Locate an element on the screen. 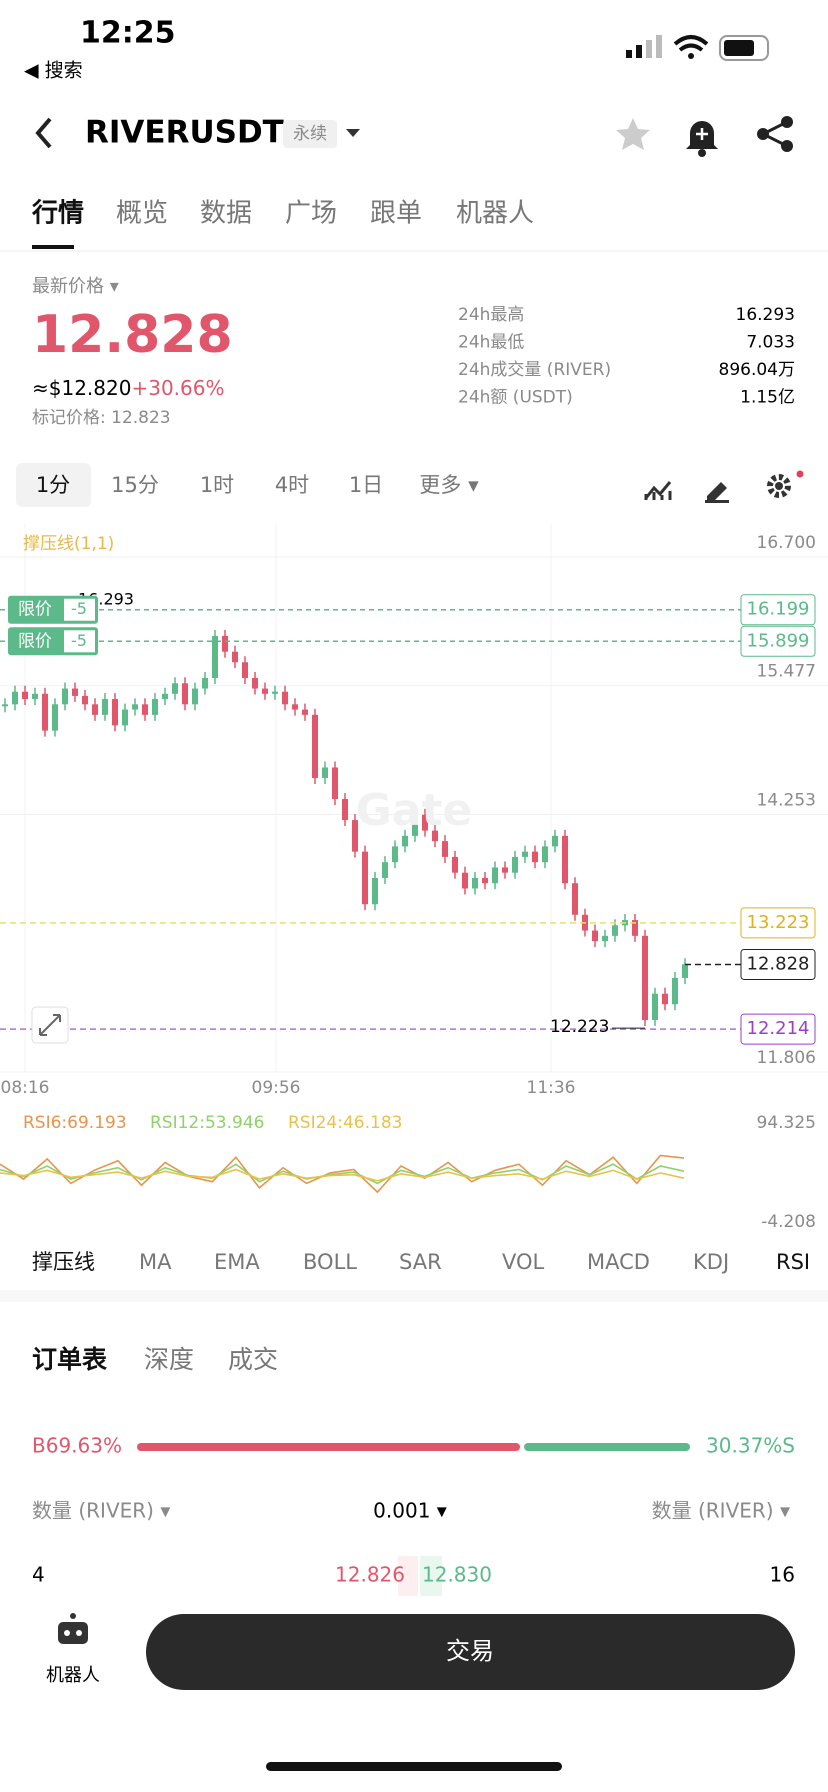 The height and width of the screenshot is (1792, 828). stat-label: 24h最高 is located at coordinates (491, 315).